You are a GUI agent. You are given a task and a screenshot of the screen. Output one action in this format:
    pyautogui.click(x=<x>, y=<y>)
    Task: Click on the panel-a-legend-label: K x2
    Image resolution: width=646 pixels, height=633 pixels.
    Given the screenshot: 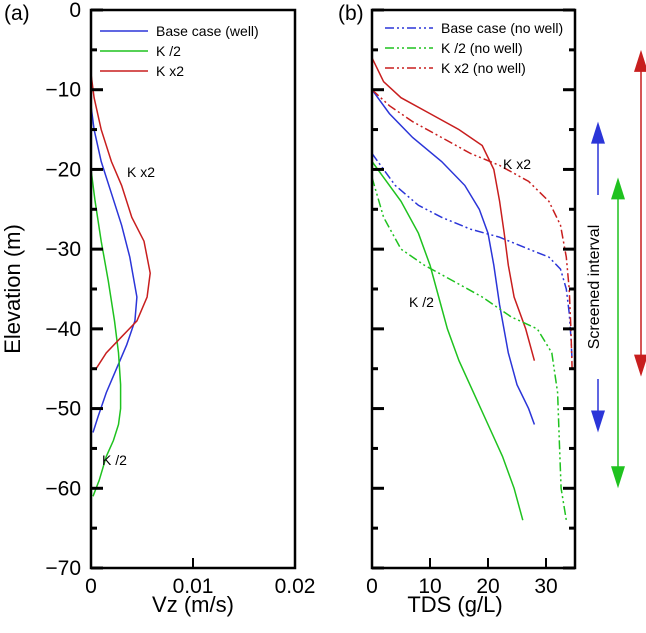 What is the action you would take?
    pyautogui.click(x=170, y=71)
    